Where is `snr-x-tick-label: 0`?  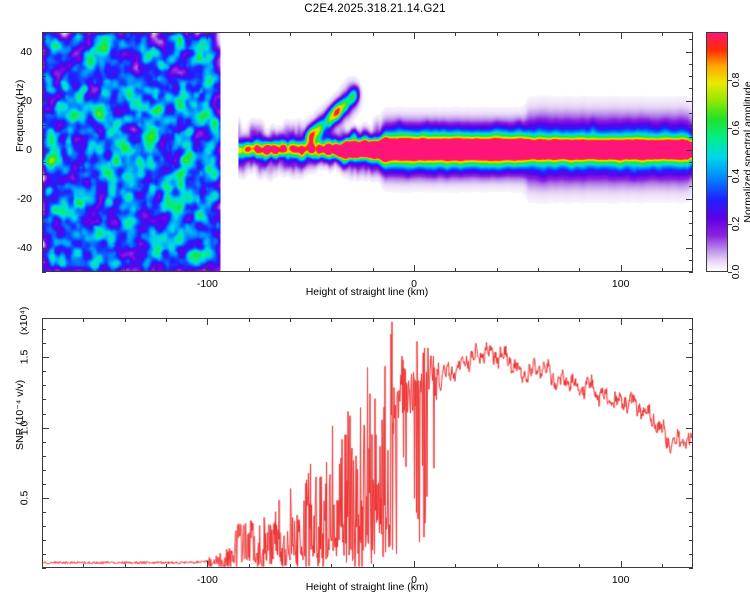
snr-x-tick-label: 0 is located at coordinates (414, 580).